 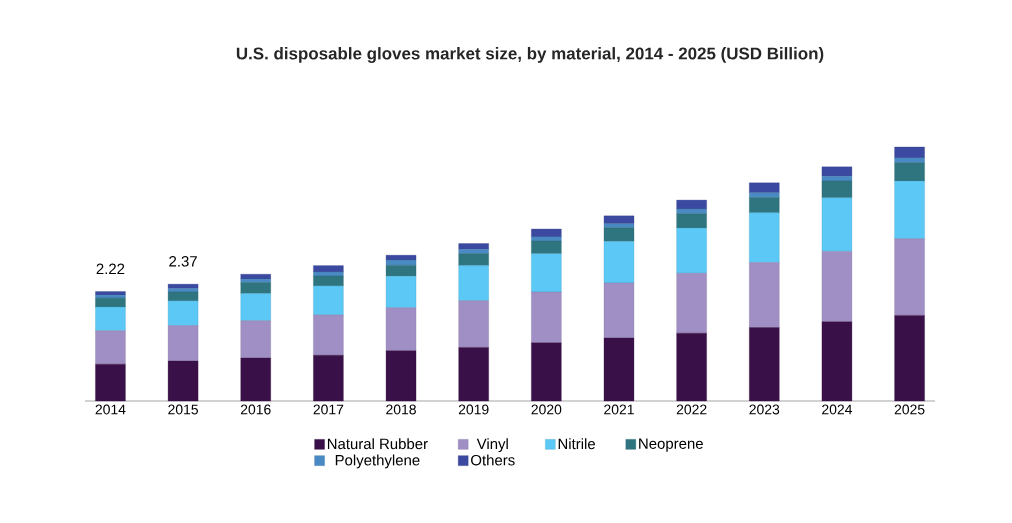 I want to click on x-tick-label: 2016, so click(x=255, y=409).